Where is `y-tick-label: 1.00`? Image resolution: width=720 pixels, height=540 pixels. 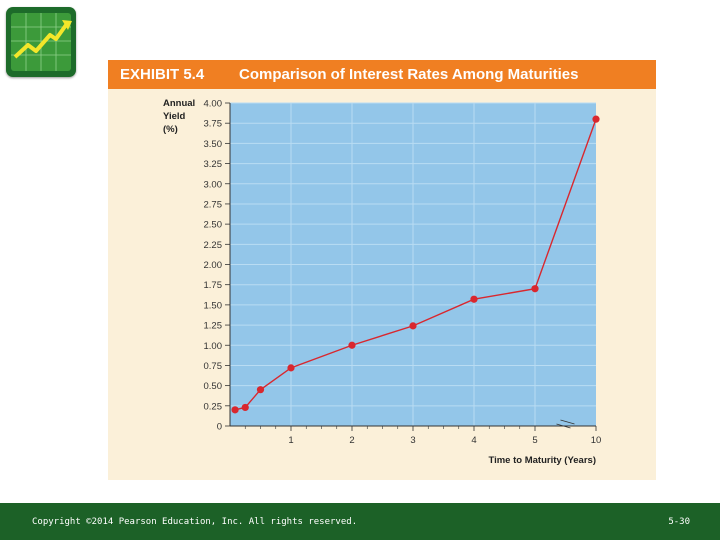
y-tick-label: 1.00 is located at coordinates (213, 346).